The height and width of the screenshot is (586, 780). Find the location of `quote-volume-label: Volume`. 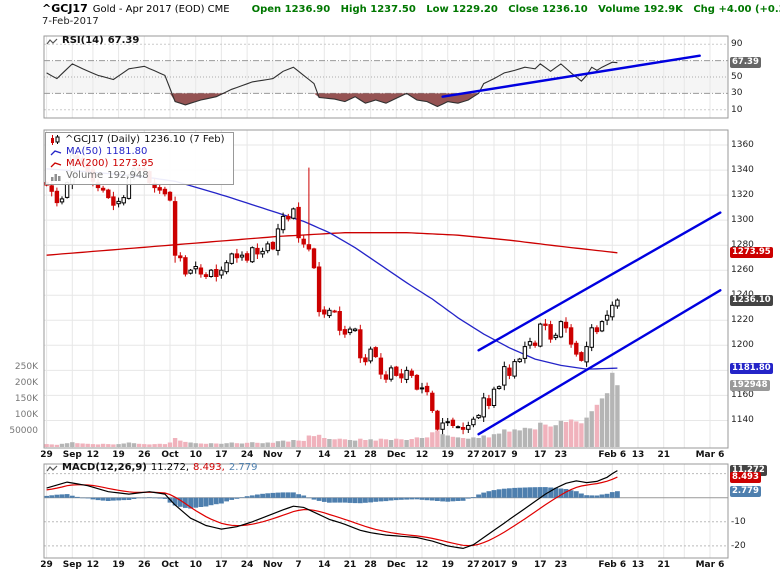

quote-volume-label: Volume is located at coordinates (619, 9).